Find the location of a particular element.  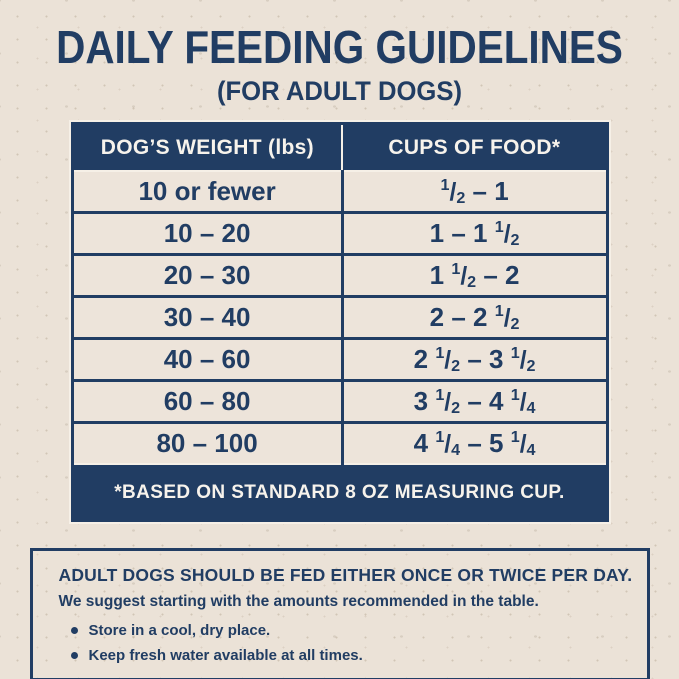

weight-cell: 10 or fewer is located at coordinates (208, 192).